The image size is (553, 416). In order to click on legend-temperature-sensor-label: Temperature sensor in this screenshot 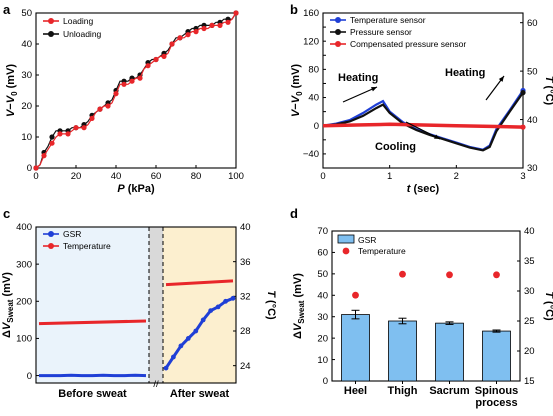, I will do `click(388, 20)`.